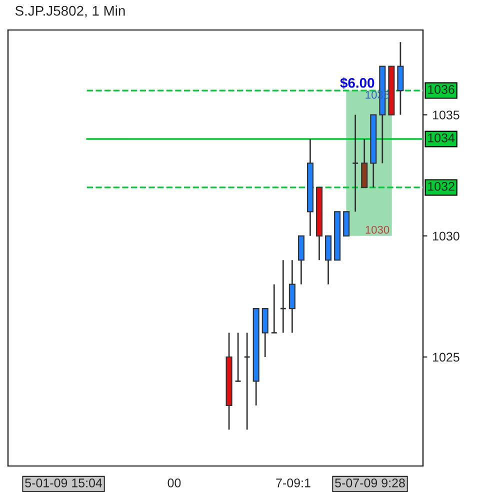 Image resolution: width=492 pixels, height=492 pixels. What do you see at coordinates (370, 483) in the screenshot?
I see `text: 5-07-09 9:28` at bounding box center [370, 483].